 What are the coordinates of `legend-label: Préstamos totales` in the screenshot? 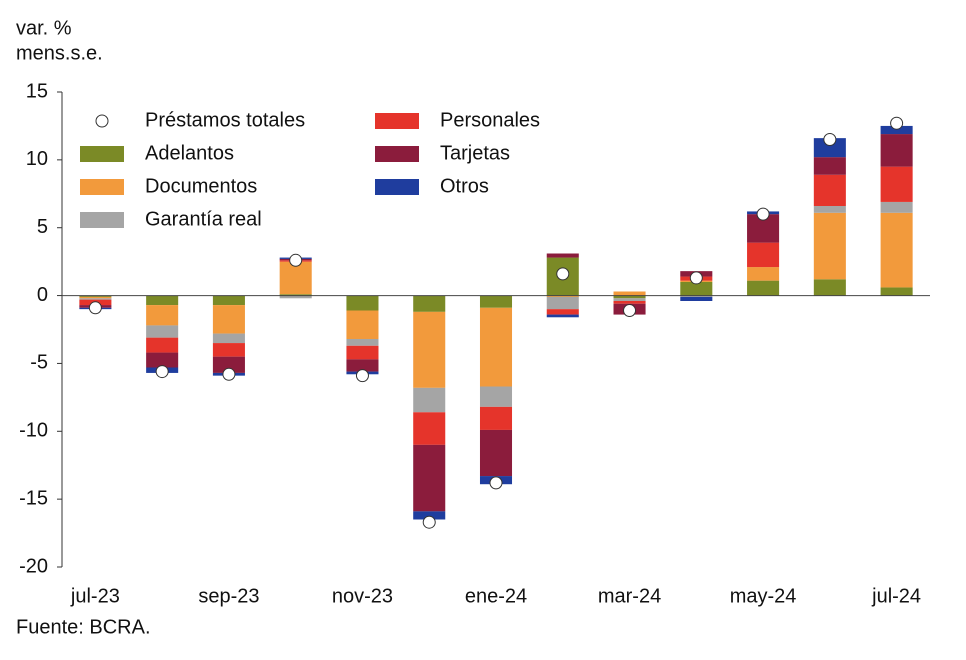 It's located at (225, 120).